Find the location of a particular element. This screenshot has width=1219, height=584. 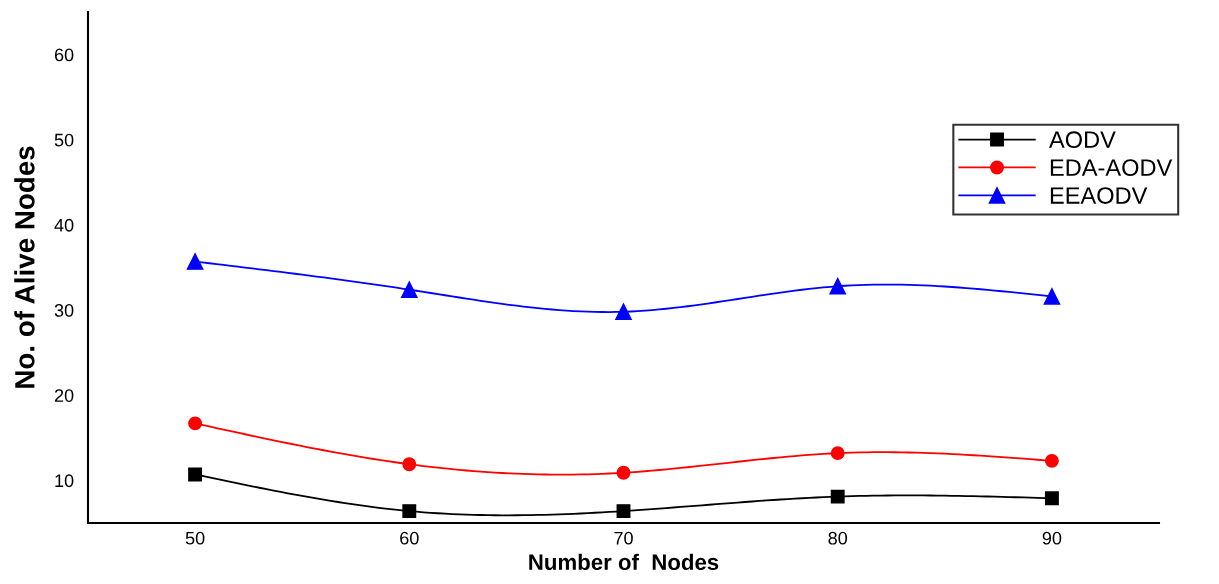

legend-label: EDA-AODV is located at coordinates (1111, 167).